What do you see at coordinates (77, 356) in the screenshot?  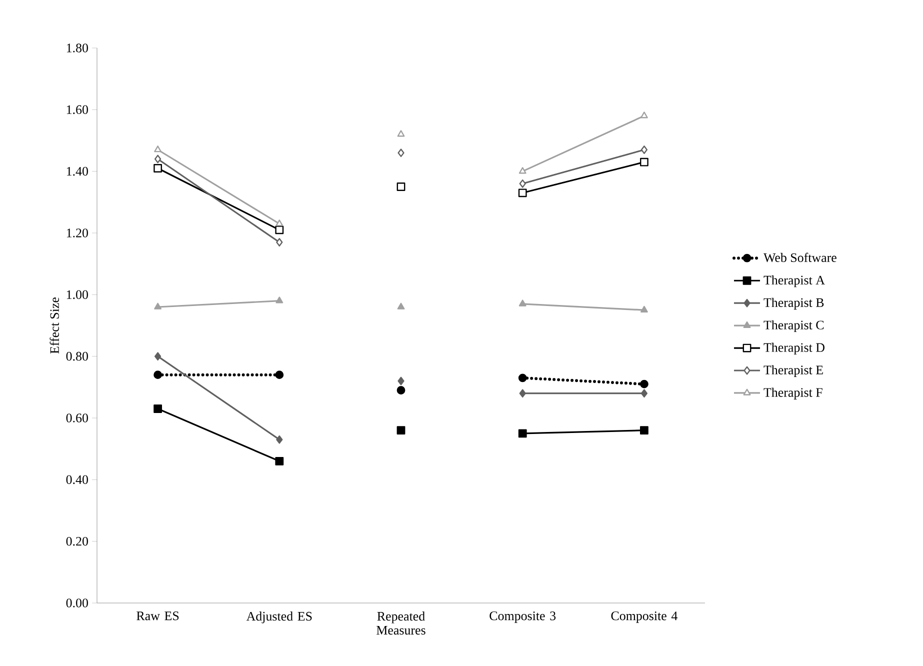 I see `y-tick-label: 0.80` at bounding box center [77, 356].